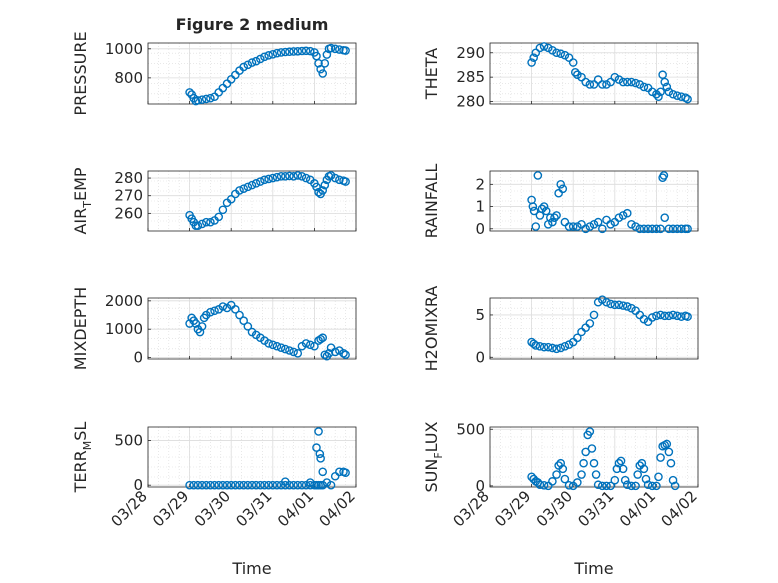 This screenshot has height=583, width=778. What do you see at coordinates (560, 201) in the screenshot?
I see `subplot-4: 0 1 2 RAINFALL` at bounding box center [560, 201].